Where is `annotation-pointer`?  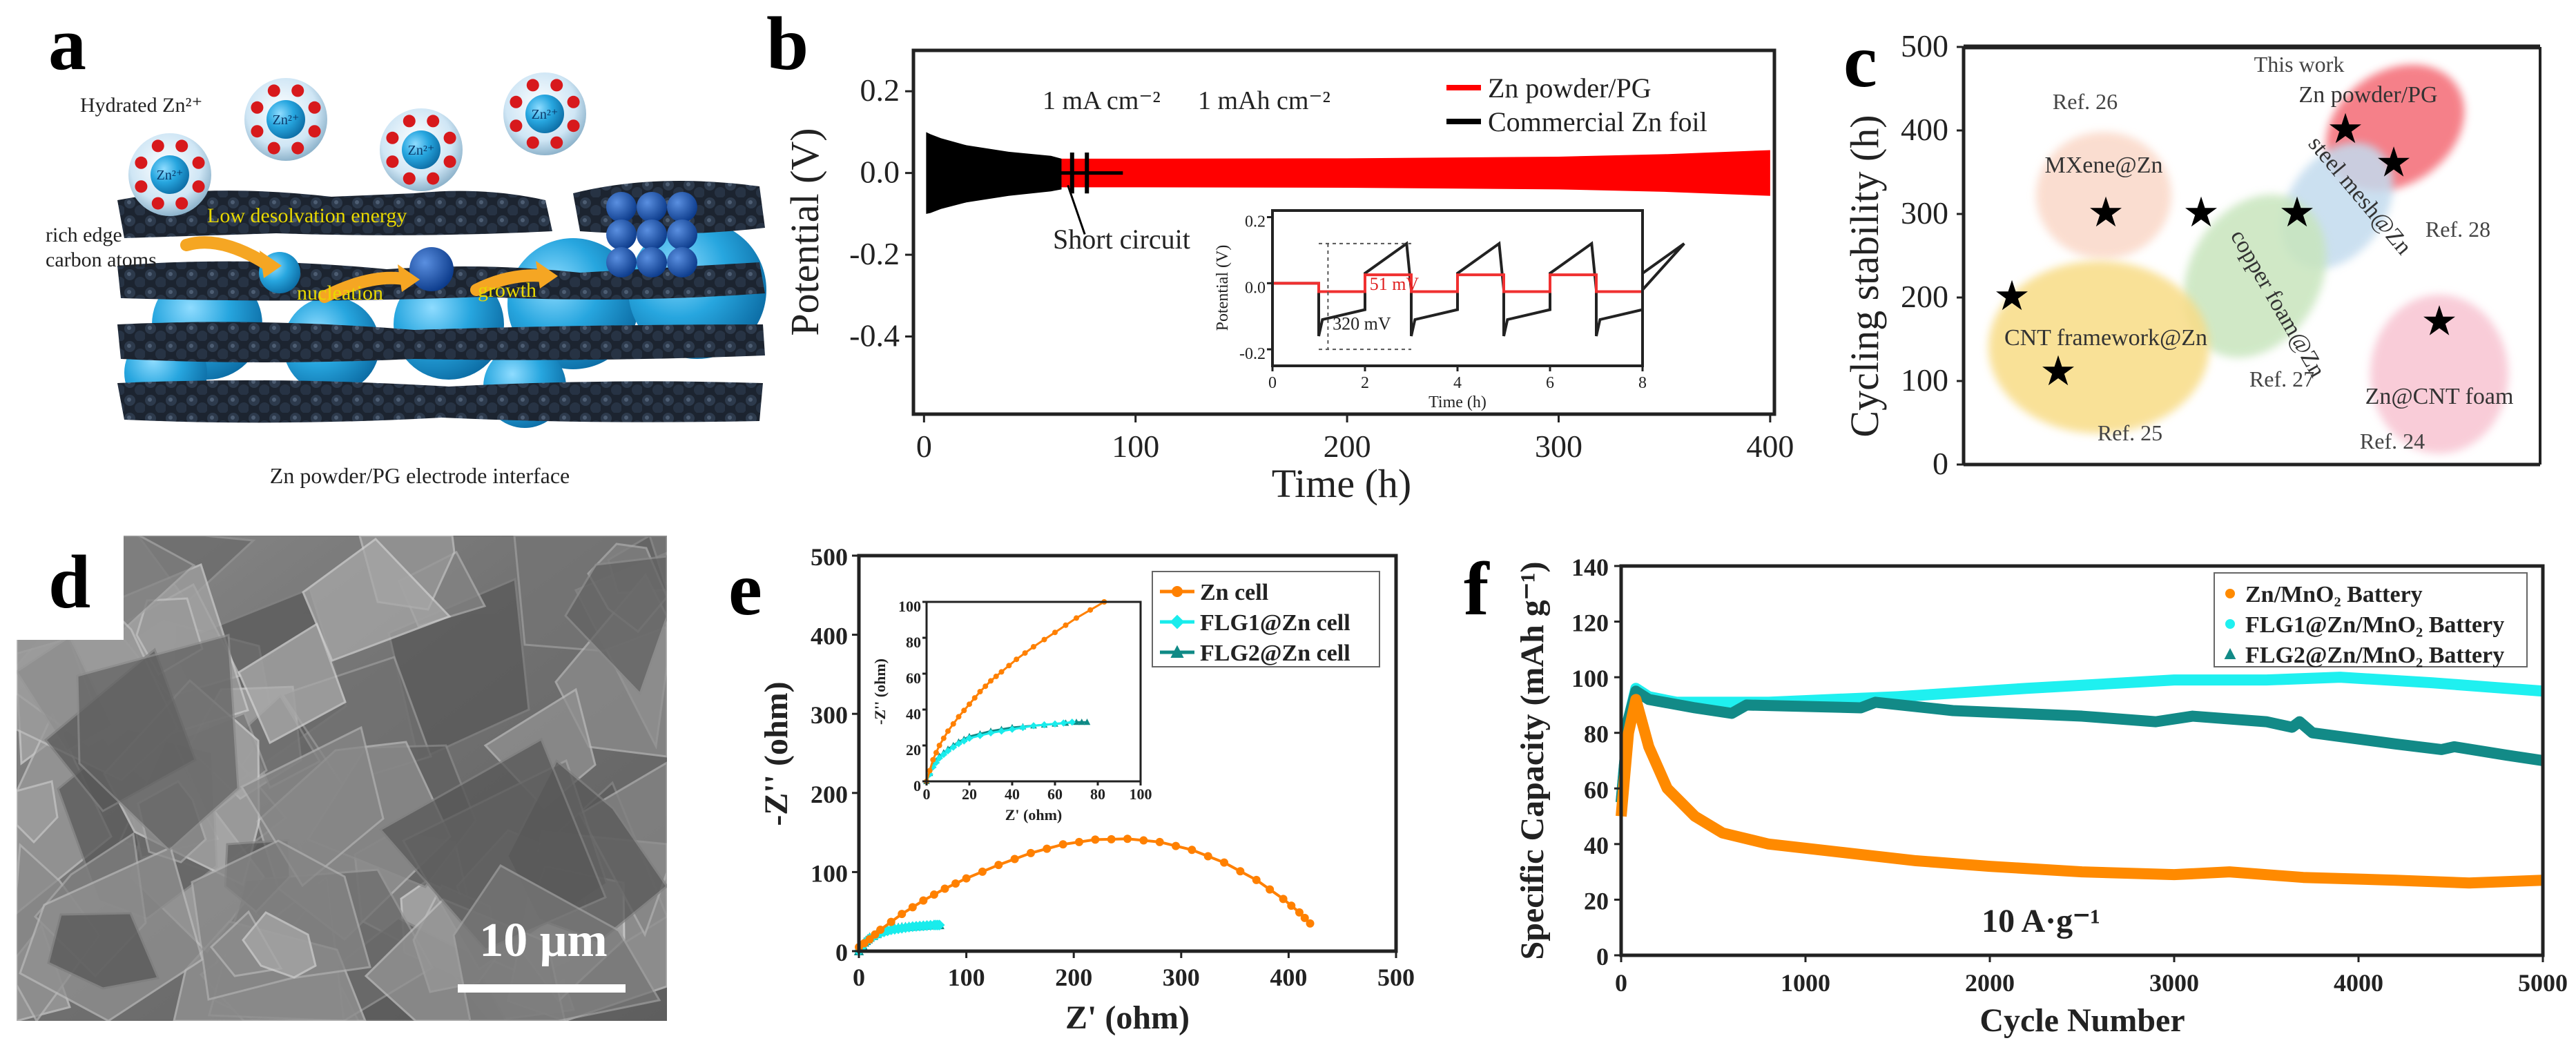 annotation-pointer is located at coordinates (1076, 209).